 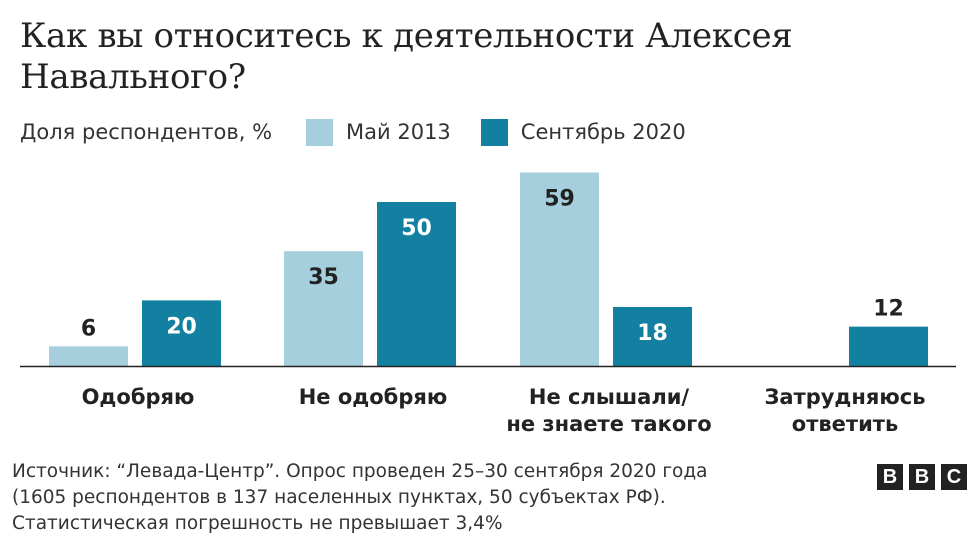 What do you see at coordinates (181, 326) in the screenshot?
I see `data-label-sep-2020-0: 20` at bounding box center [181, 326].